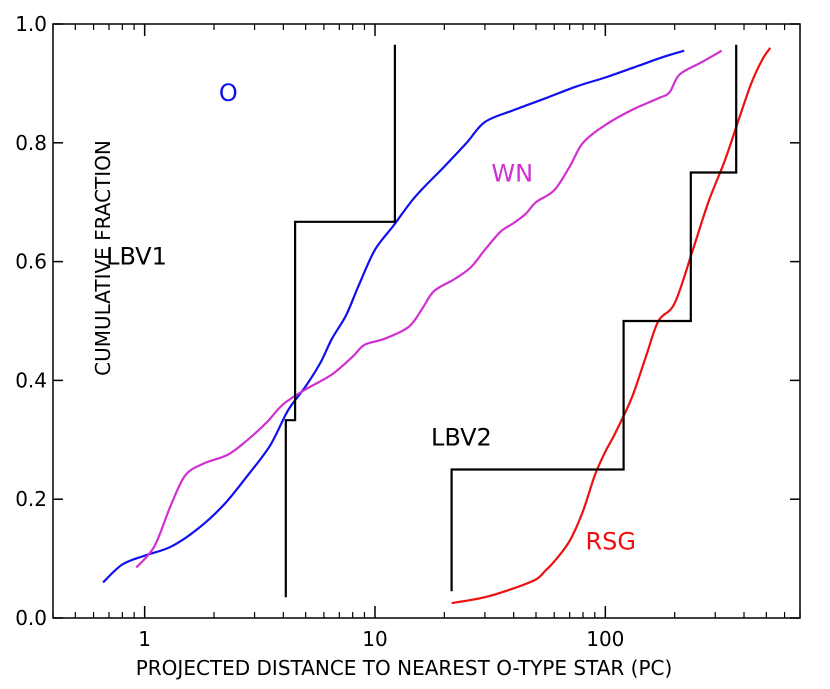  What do you see at coordinates (31, 618) in the screenshot?
I see `y-tick-label: 0.0` at bounding box center [31, 618].